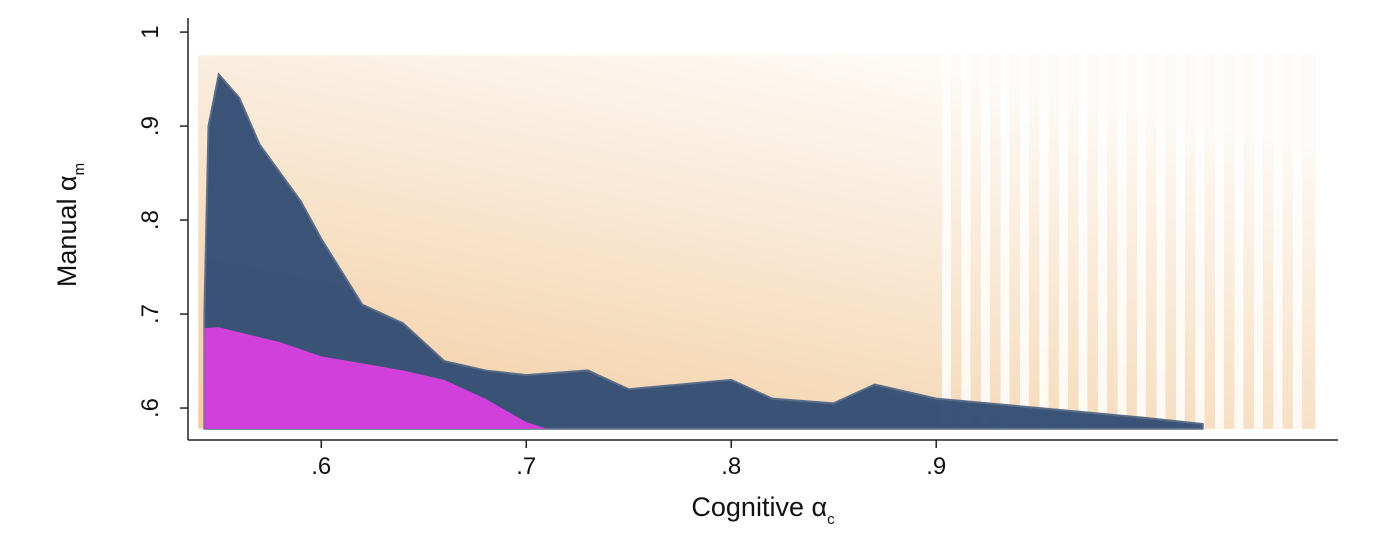 Image resolution: width=1375 pixels, height=544 pixels. I want to click on y-tick-label: .9, so click(150, 126).